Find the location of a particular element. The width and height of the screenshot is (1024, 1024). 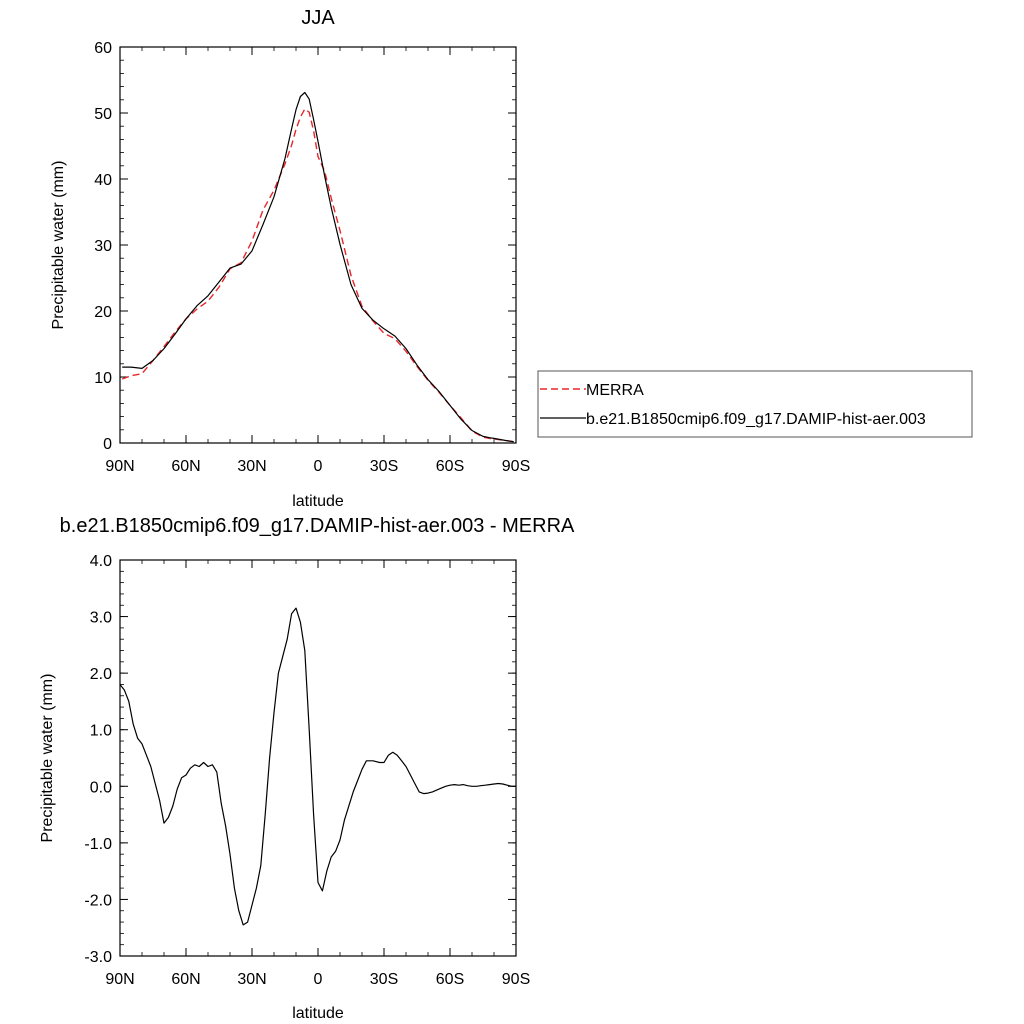

ytick-label: 20 is located at coordinates (103, 312).